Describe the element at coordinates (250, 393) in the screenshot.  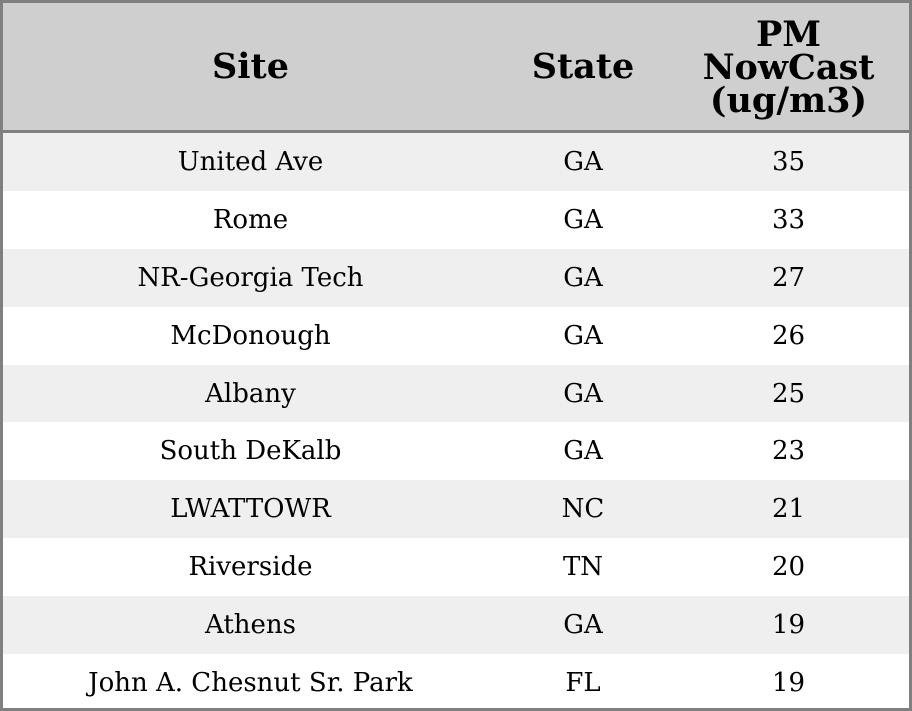
I see `cell-site: Albany` at that location.